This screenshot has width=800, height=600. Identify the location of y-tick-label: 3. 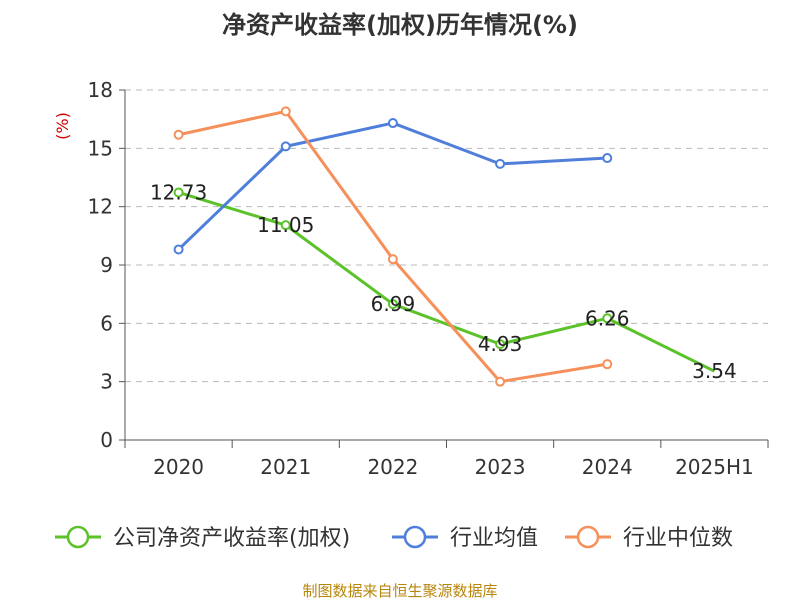
(106, 382).